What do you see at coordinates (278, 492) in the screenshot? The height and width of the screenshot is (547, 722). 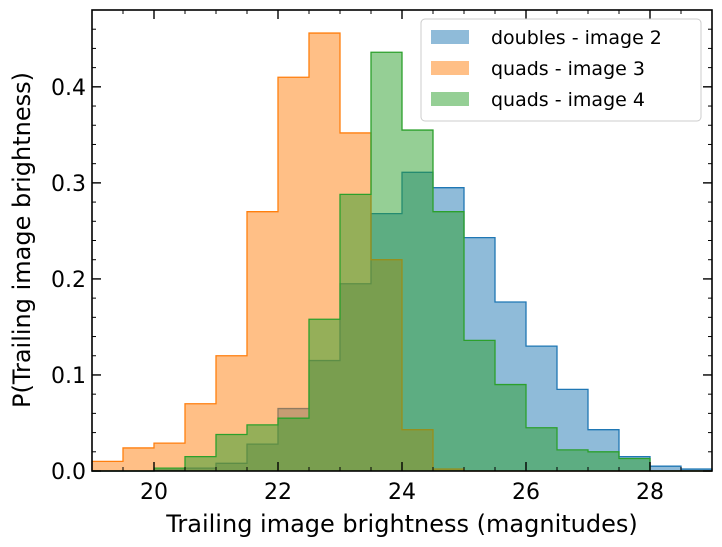 I see `x-tick-label: 22` at bounding box center [278, 492].